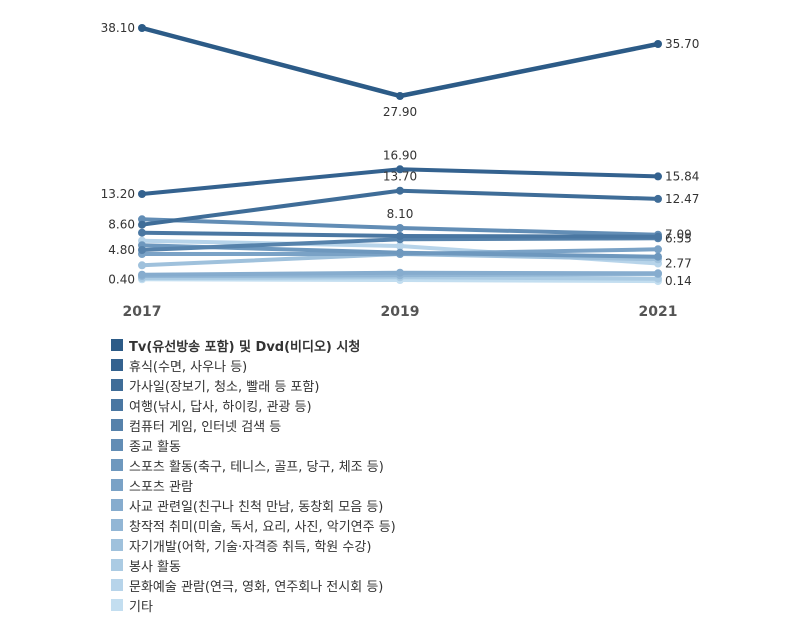 This screenshot has height=639, width=799. What do you see at coordinates (220, 407) in the screenshot?
I see `legend-label: 여행(낚시, 답사, 하이킹, 관광 등)` at bounding box center [220, 407].